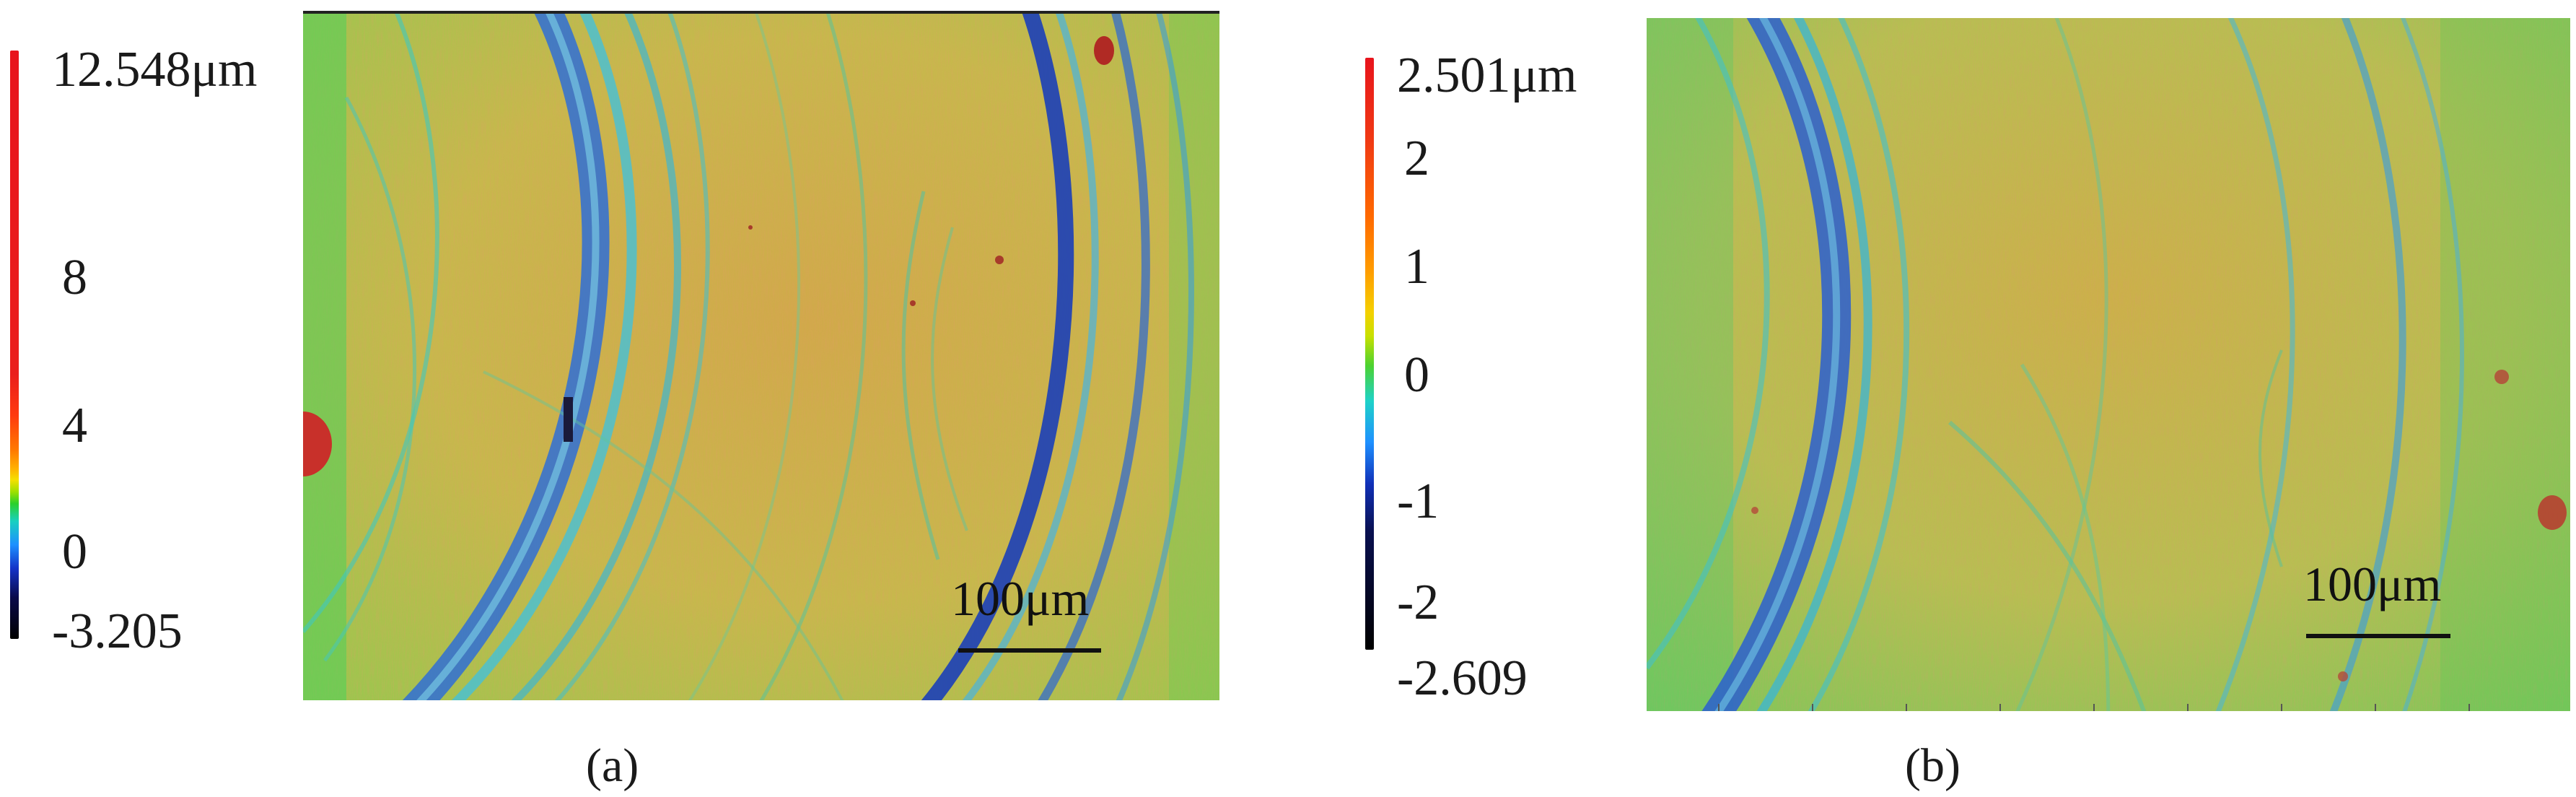 This screenshot has height=797, width=2576. I want to click on colorbar-b-tick-neg1: -1, so click(1418, 502).